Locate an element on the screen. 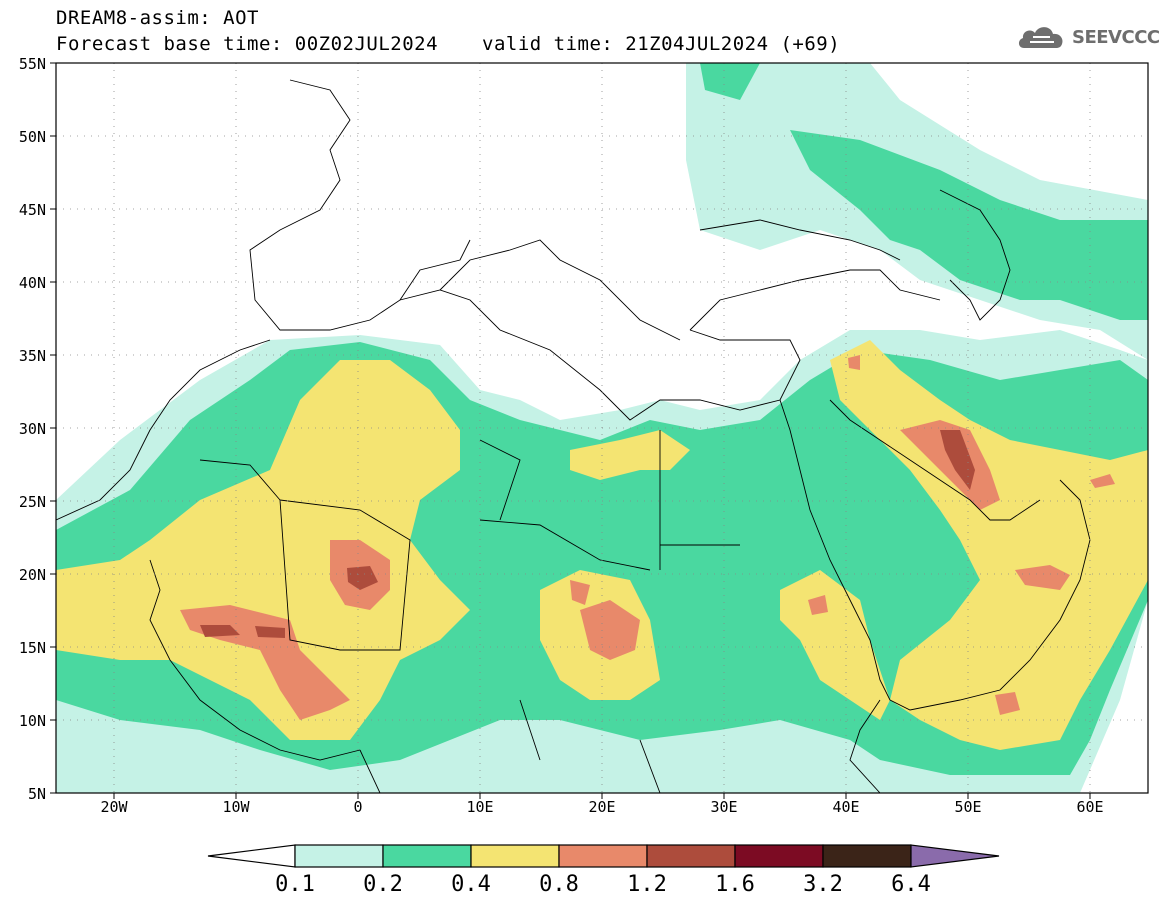  lon-label: 40E is located at coordinates (846, 807).